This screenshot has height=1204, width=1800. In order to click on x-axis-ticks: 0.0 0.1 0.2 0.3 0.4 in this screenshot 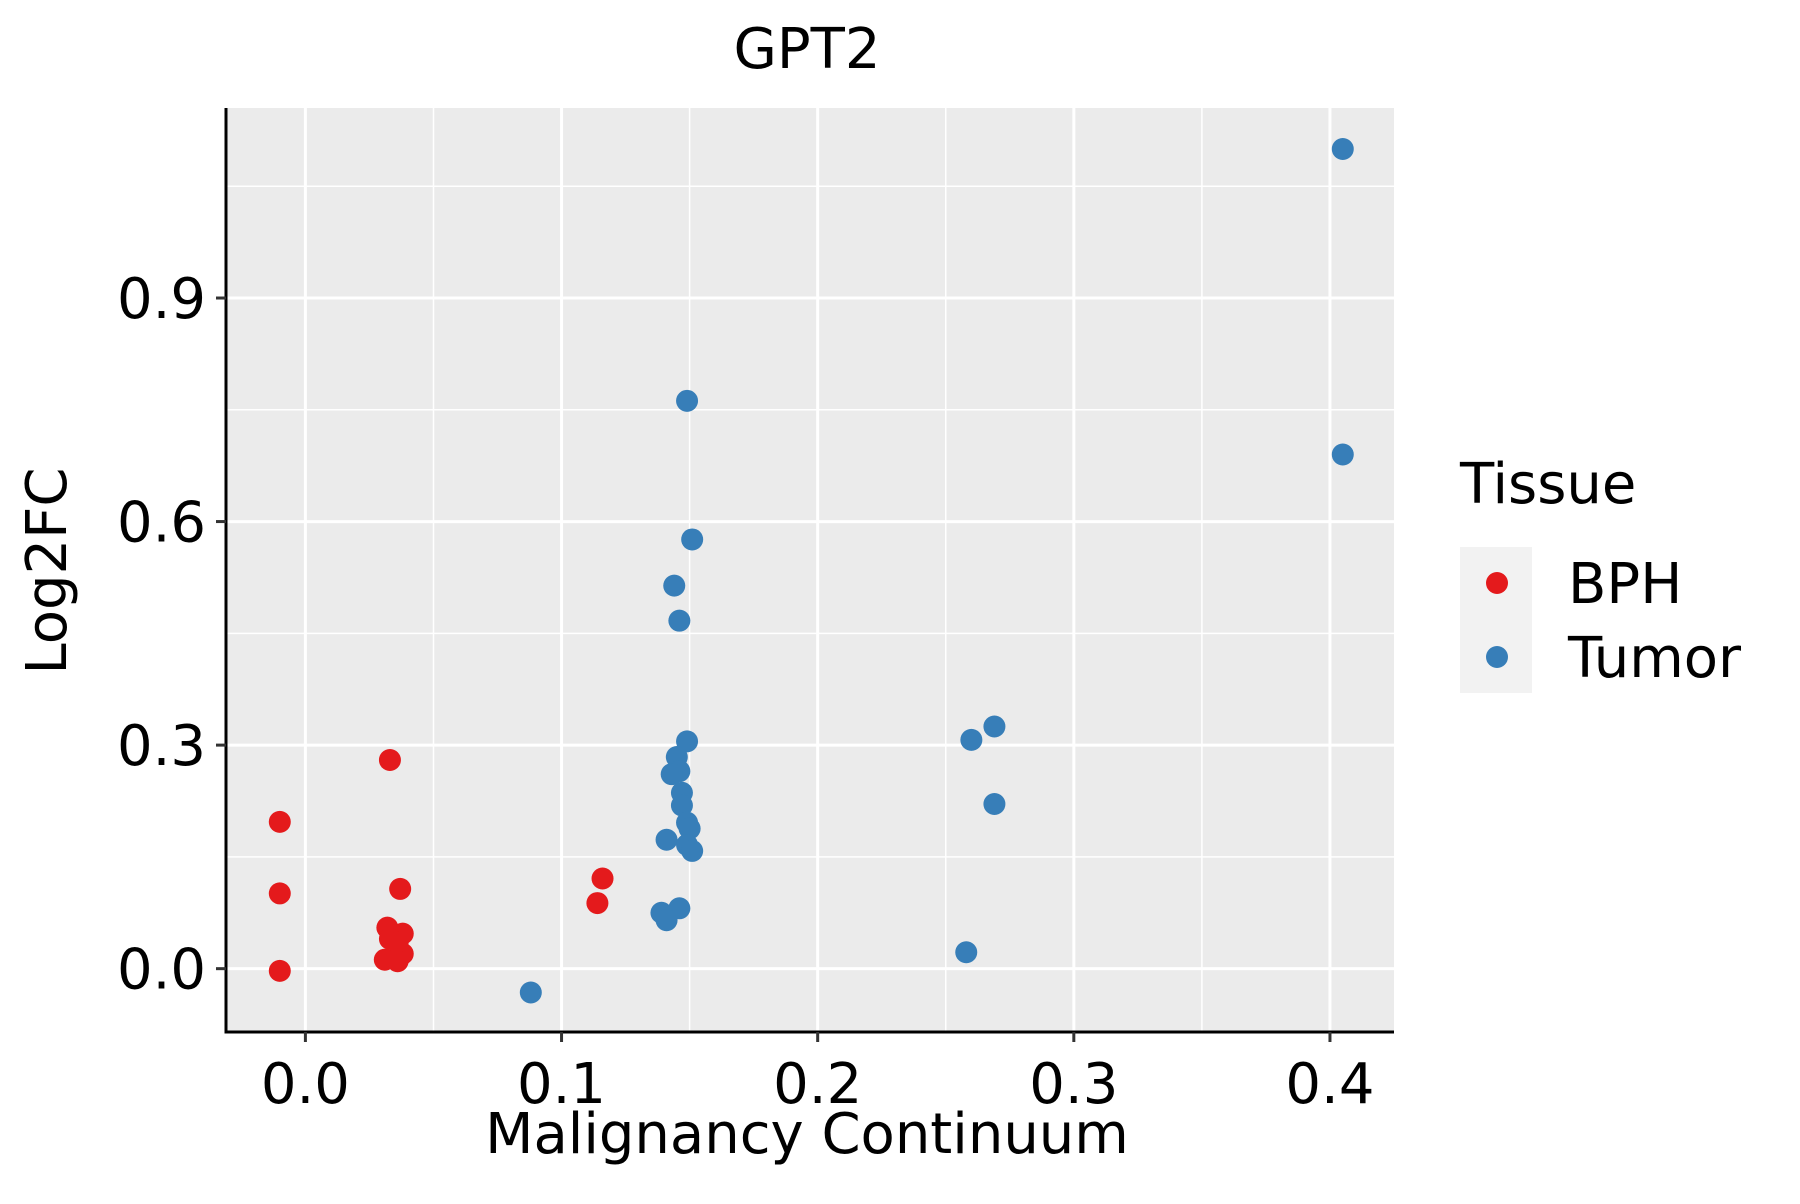, I will do `click(817, 1074)`.